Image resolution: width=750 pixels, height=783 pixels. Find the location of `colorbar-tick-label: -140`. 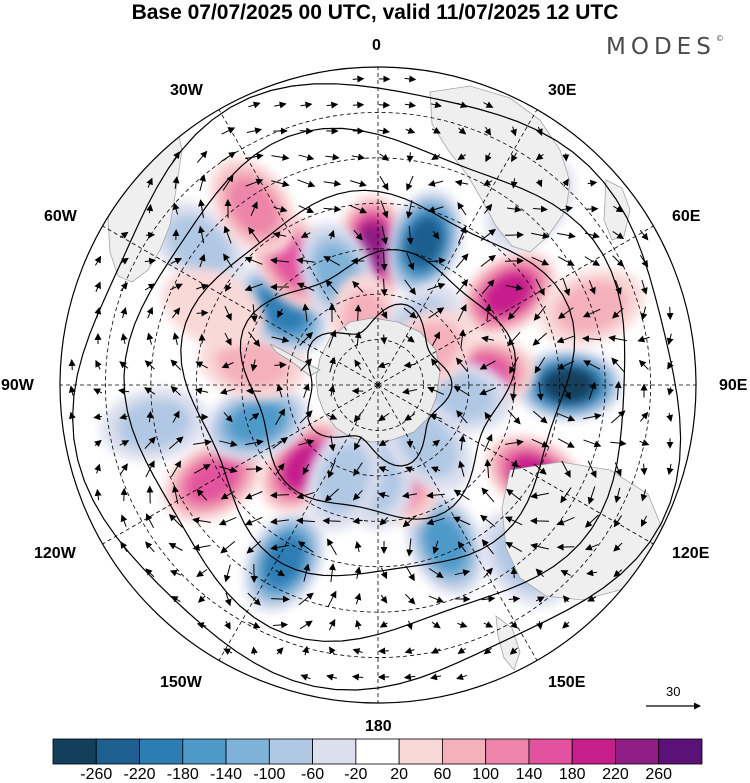

colorbar-tick-label: -140 is located at coordinates (226, 774).